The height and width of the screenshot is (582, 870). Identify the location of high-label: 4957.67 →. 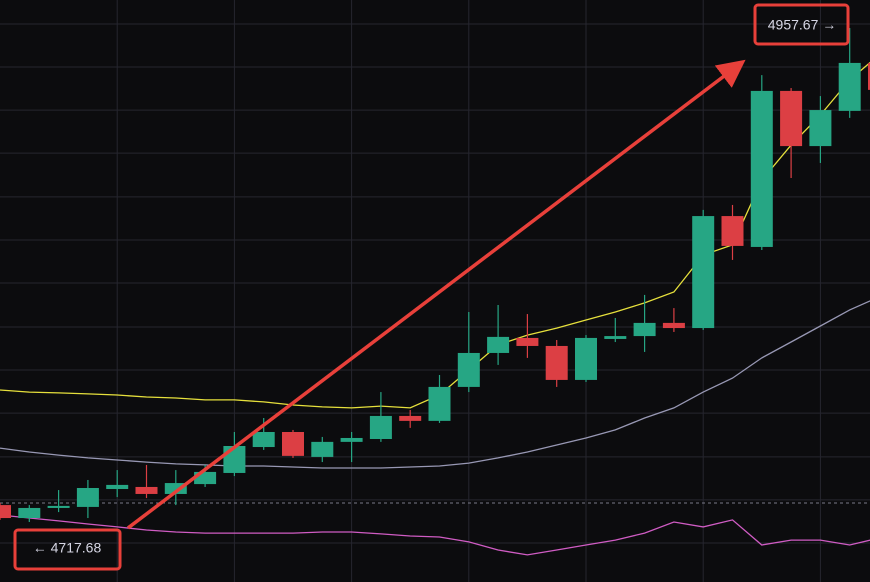
(802, 25).